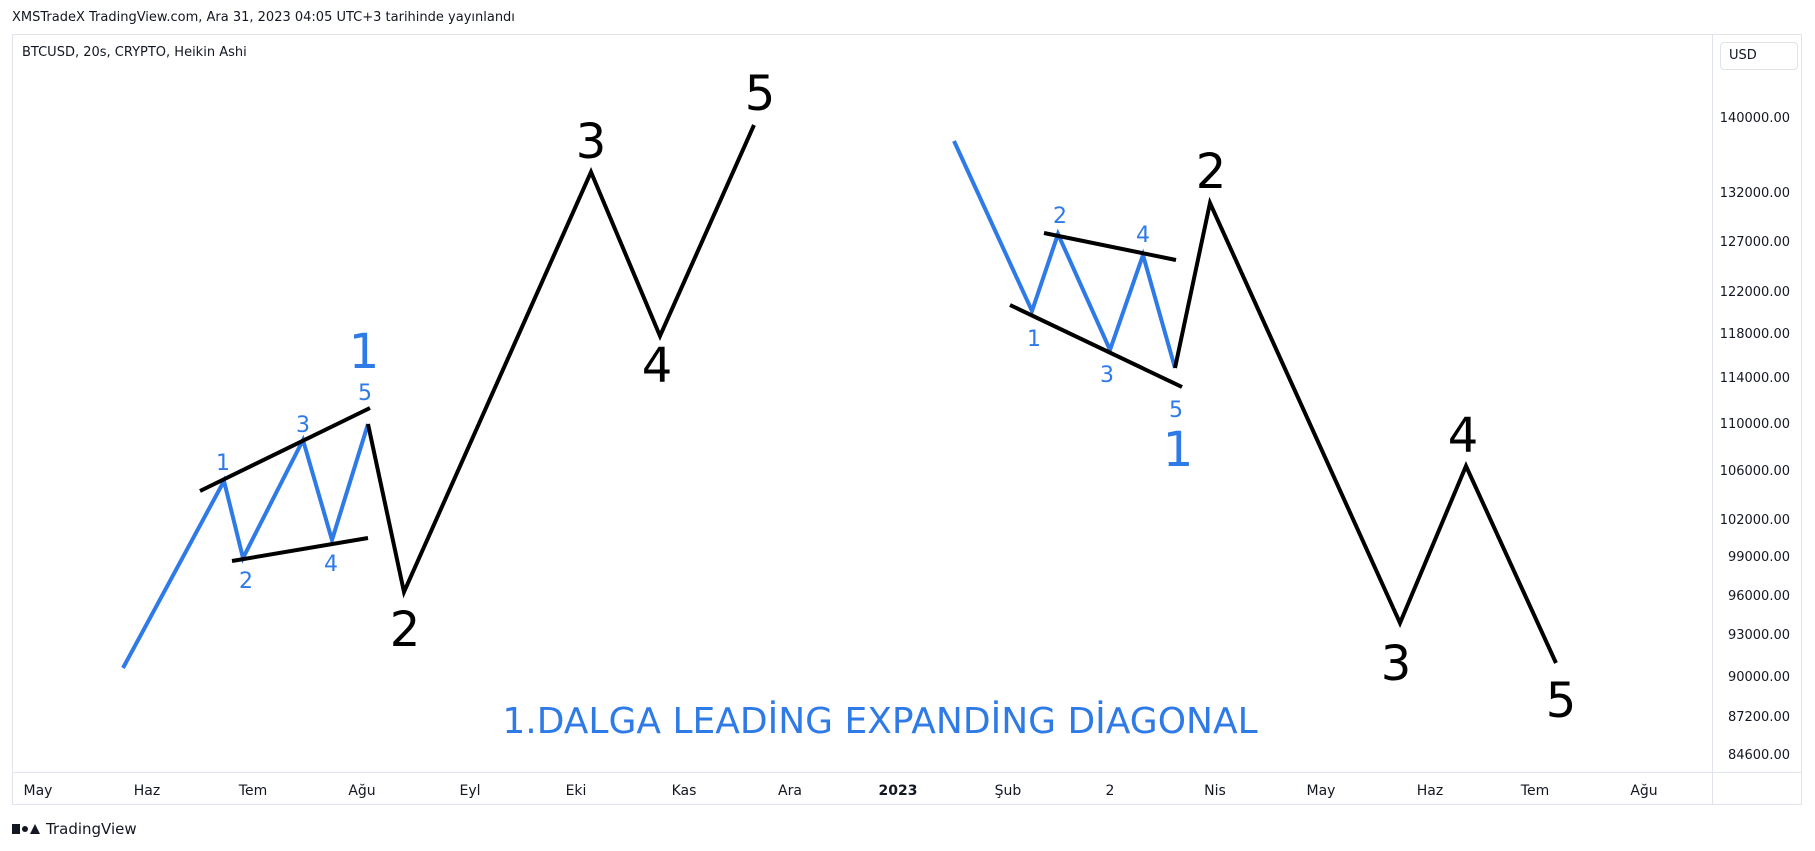  I want to click on symbol-legend: BTCUSD, 20s, CRYPTO, Heikin Ashi, so click(134, 52).